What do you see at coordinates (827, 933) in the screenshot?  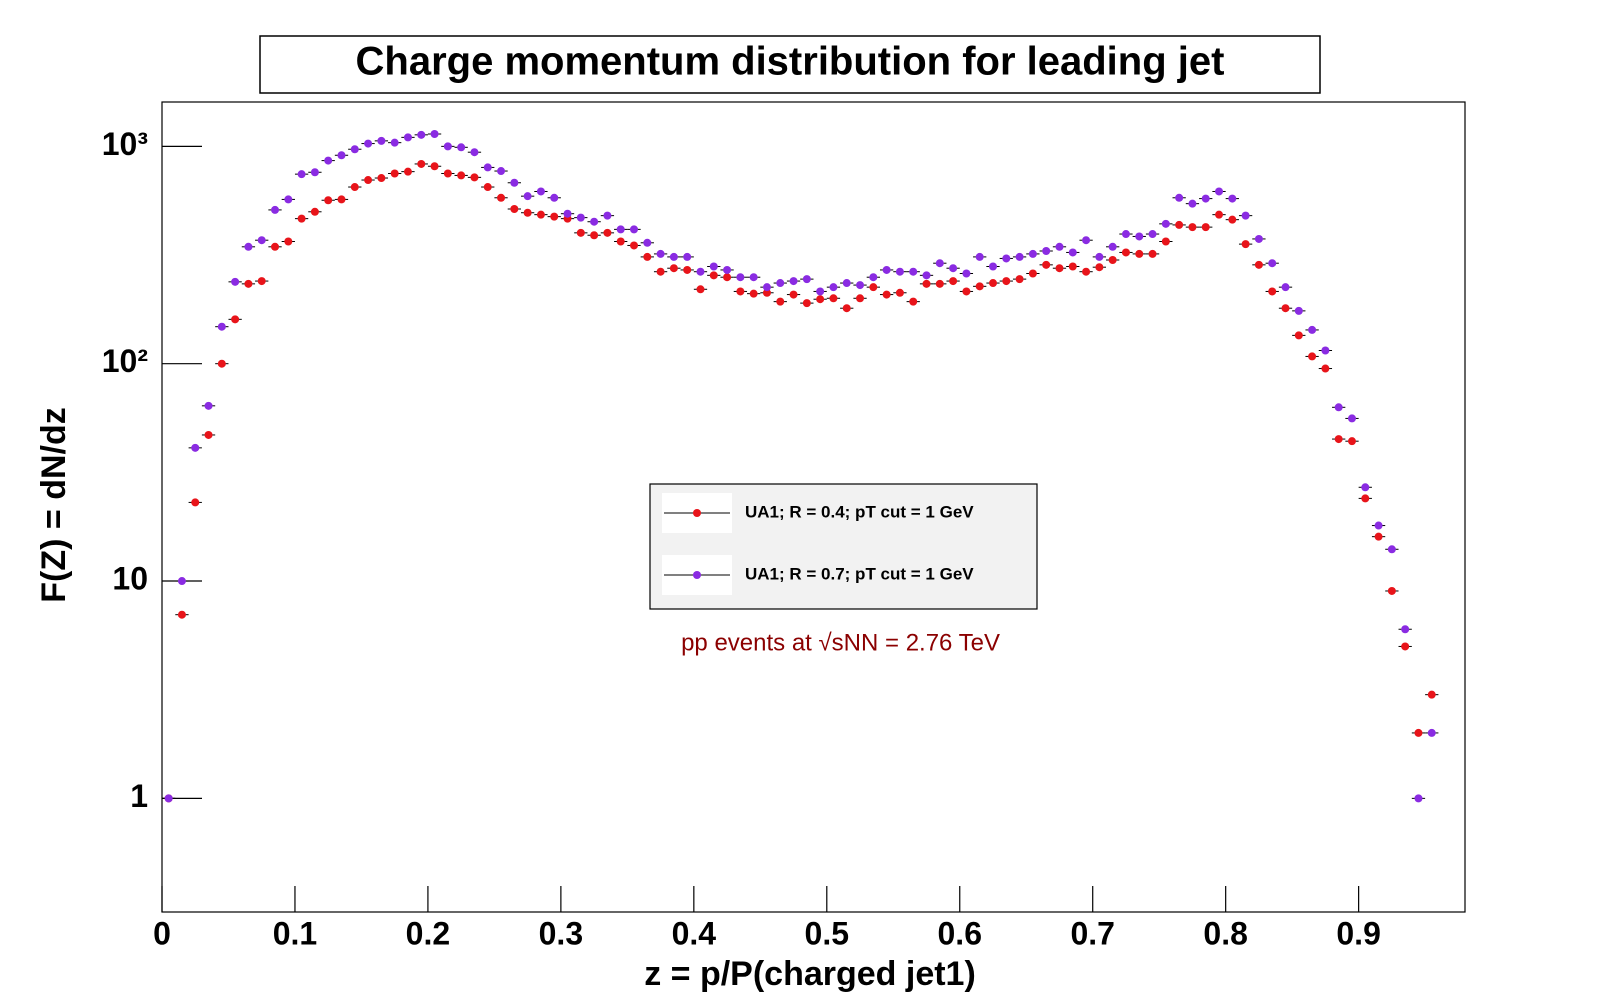 I see `x-tick-label: 0.5` at bounding box center [827, 933].